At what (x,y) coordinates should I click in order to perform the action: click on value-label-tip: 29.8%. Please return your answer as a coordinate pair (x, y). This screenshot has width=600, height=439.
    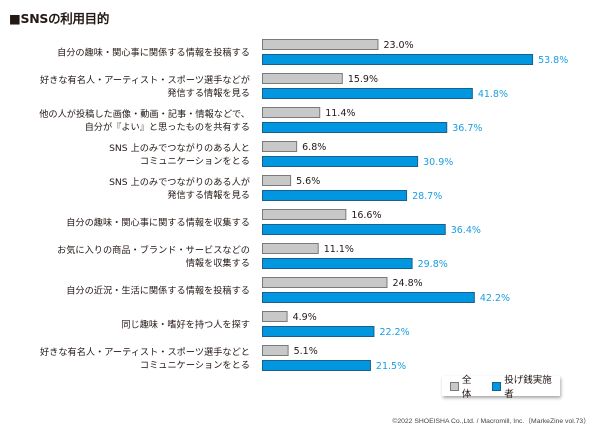
    Looking at the image, I should click on (433, 264).